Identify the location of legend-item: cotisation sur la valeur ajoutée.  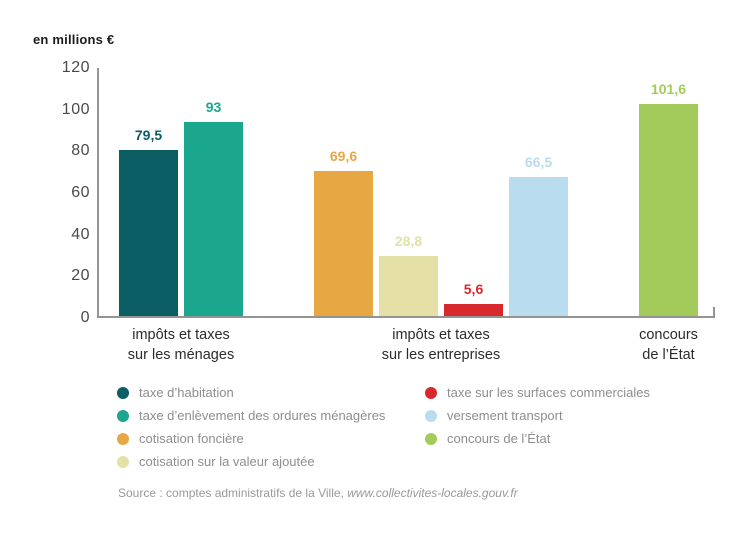
(251, 461).